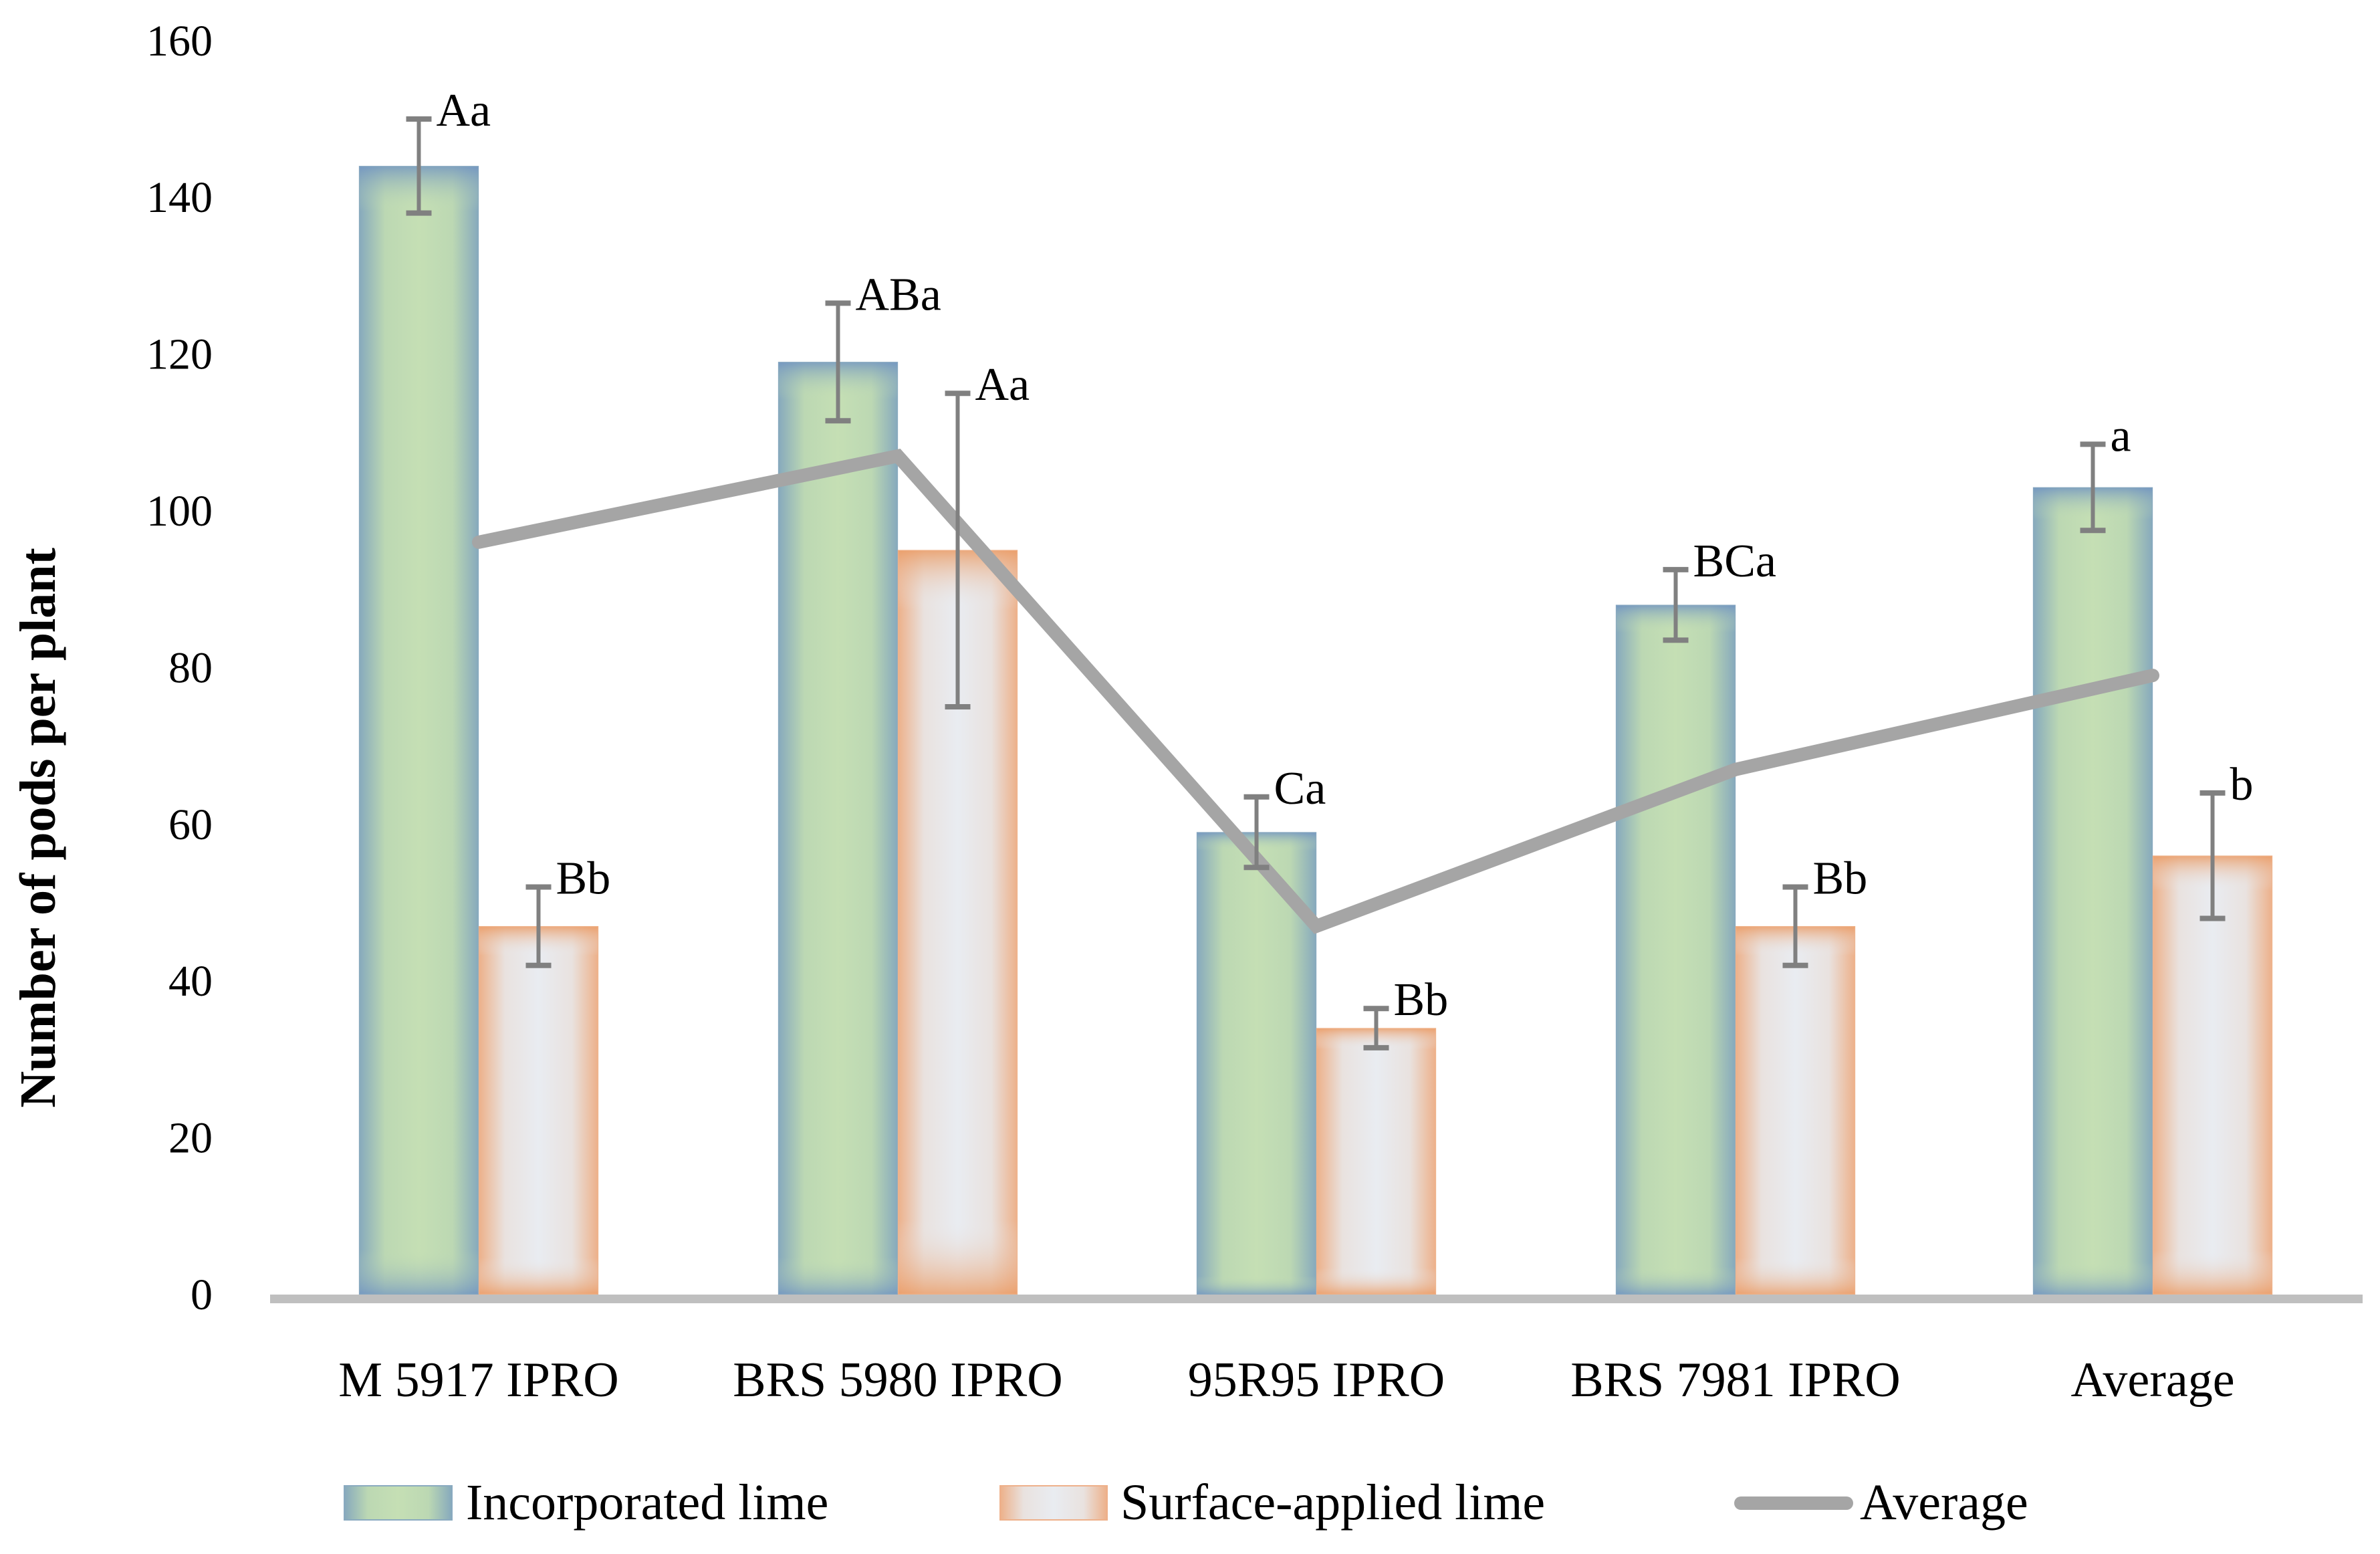 The width and height of the screenshot is (2380, 1554). I want to click on y-tick-label: 0, so click(202, 1294).